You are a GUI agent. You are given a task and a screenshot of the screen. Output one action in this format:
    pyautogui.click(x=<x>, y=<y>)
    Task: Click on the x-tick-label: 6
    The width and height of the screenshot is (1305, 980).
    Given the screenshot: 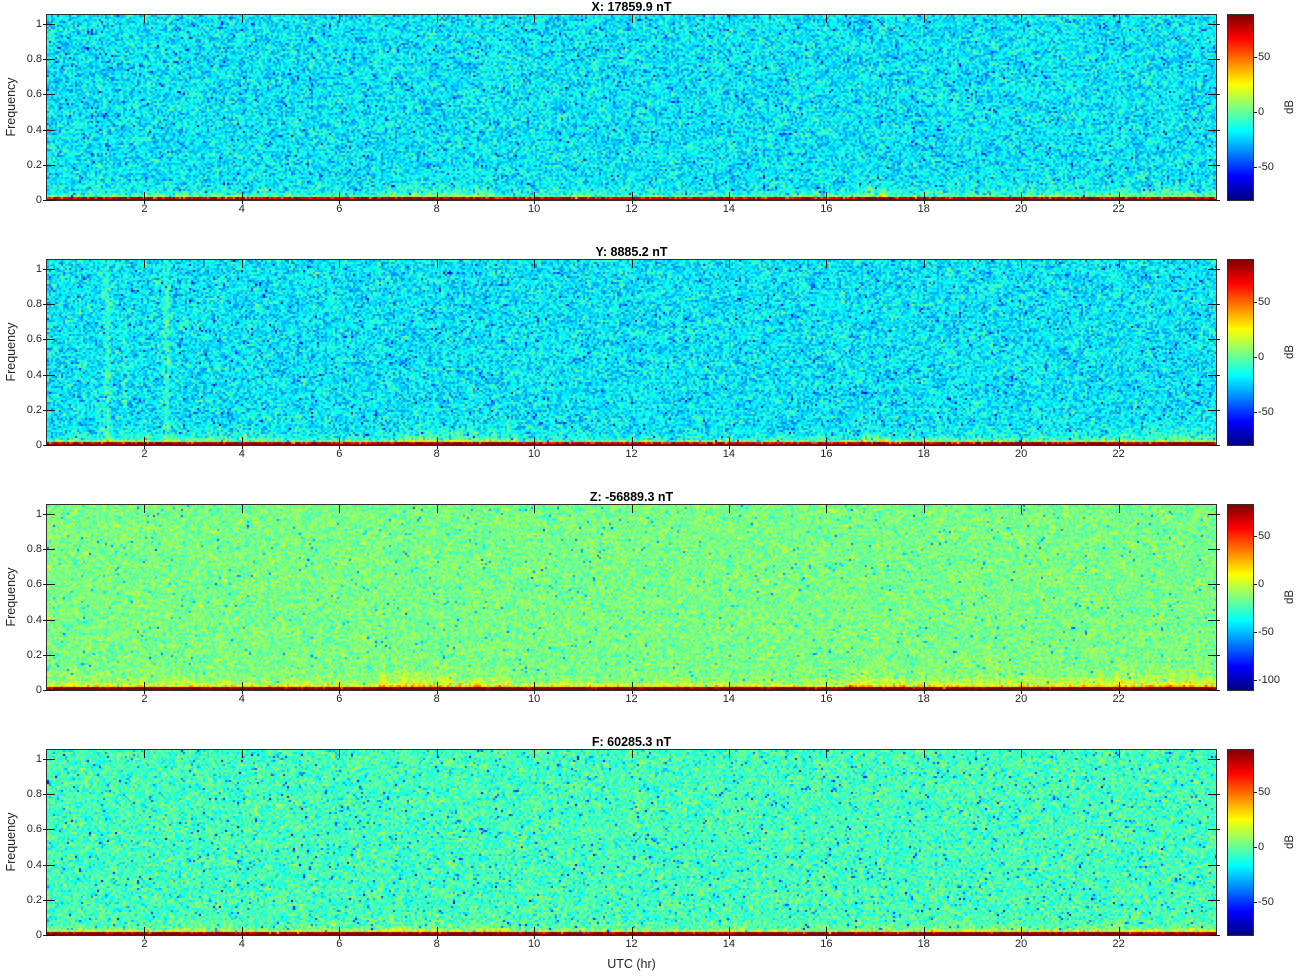 What is the action you would take?
    pyautogui.click(x=339, y=944)
    